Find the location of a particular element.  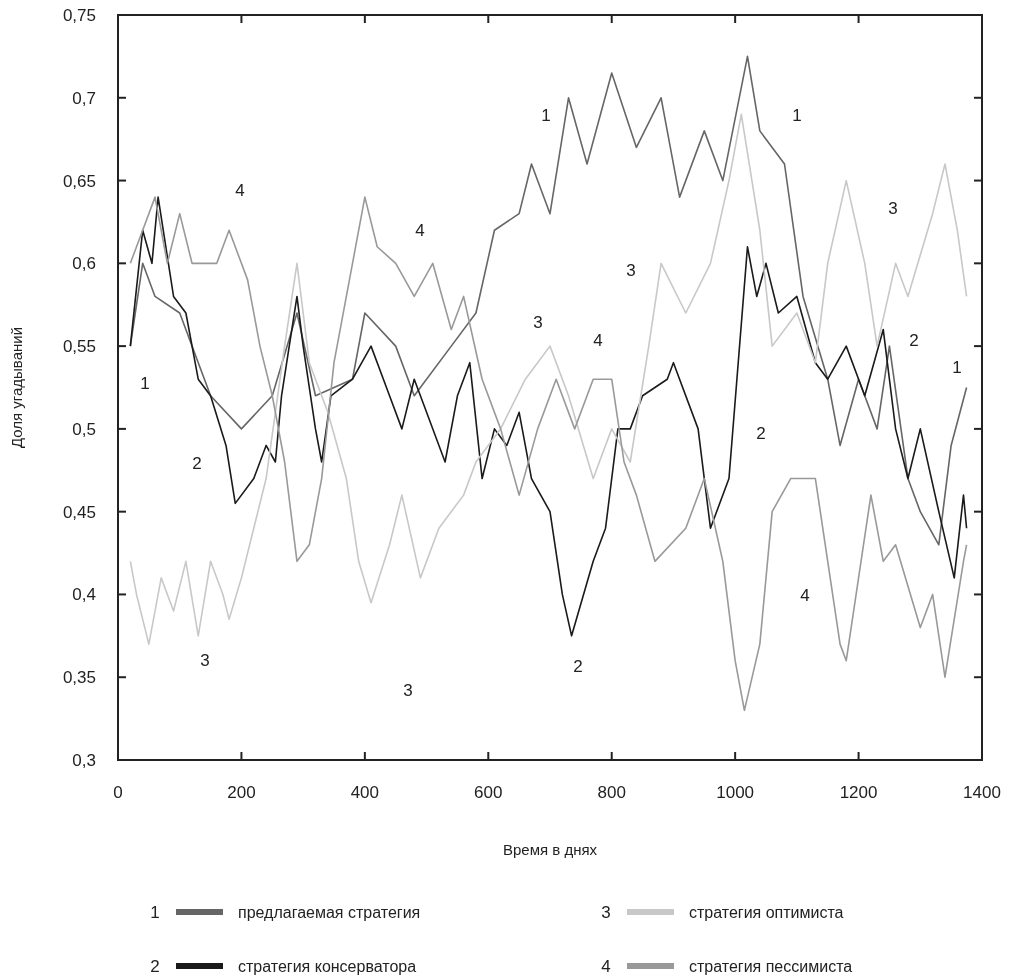

y-tick-label: 0,7 is located at coordinates (84, 98).